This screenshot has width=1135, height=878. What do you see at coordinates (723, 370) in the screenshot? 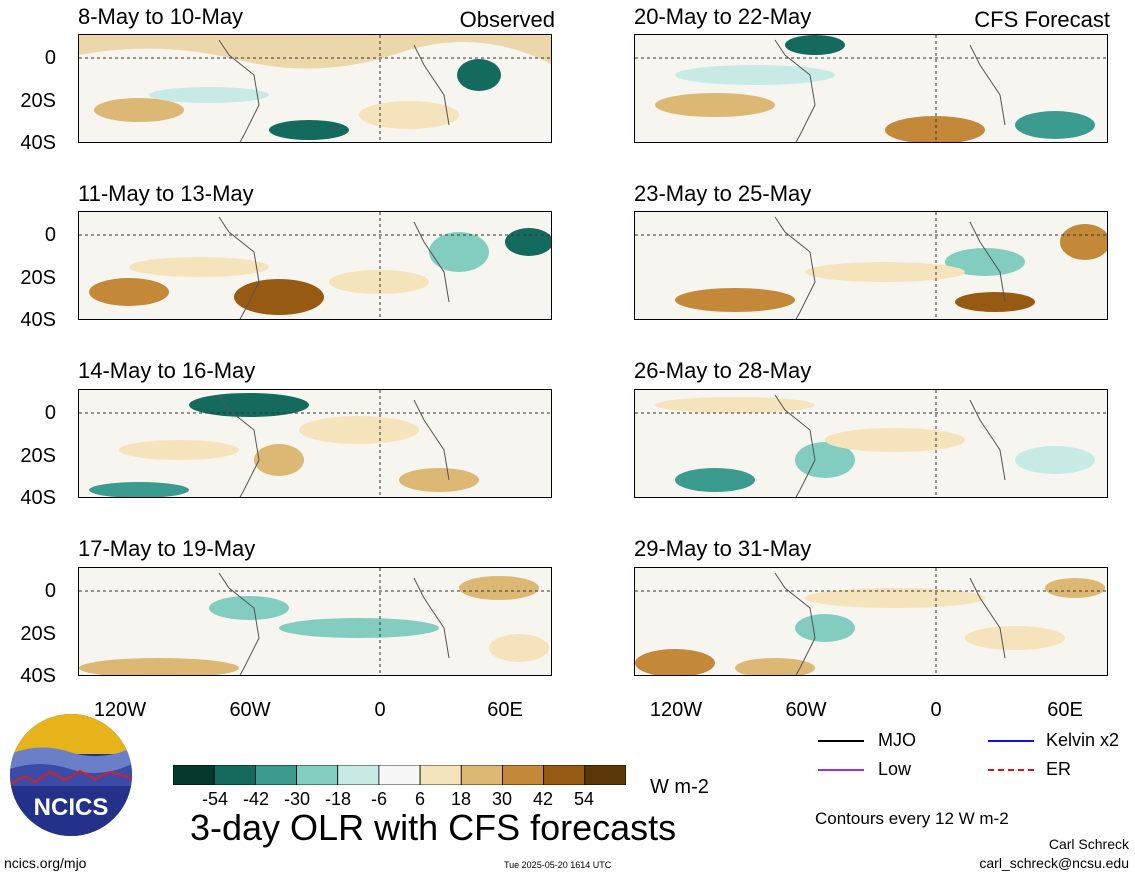
I see `panel-title: 26-May to 28-May` at bounding box center [723, 370].